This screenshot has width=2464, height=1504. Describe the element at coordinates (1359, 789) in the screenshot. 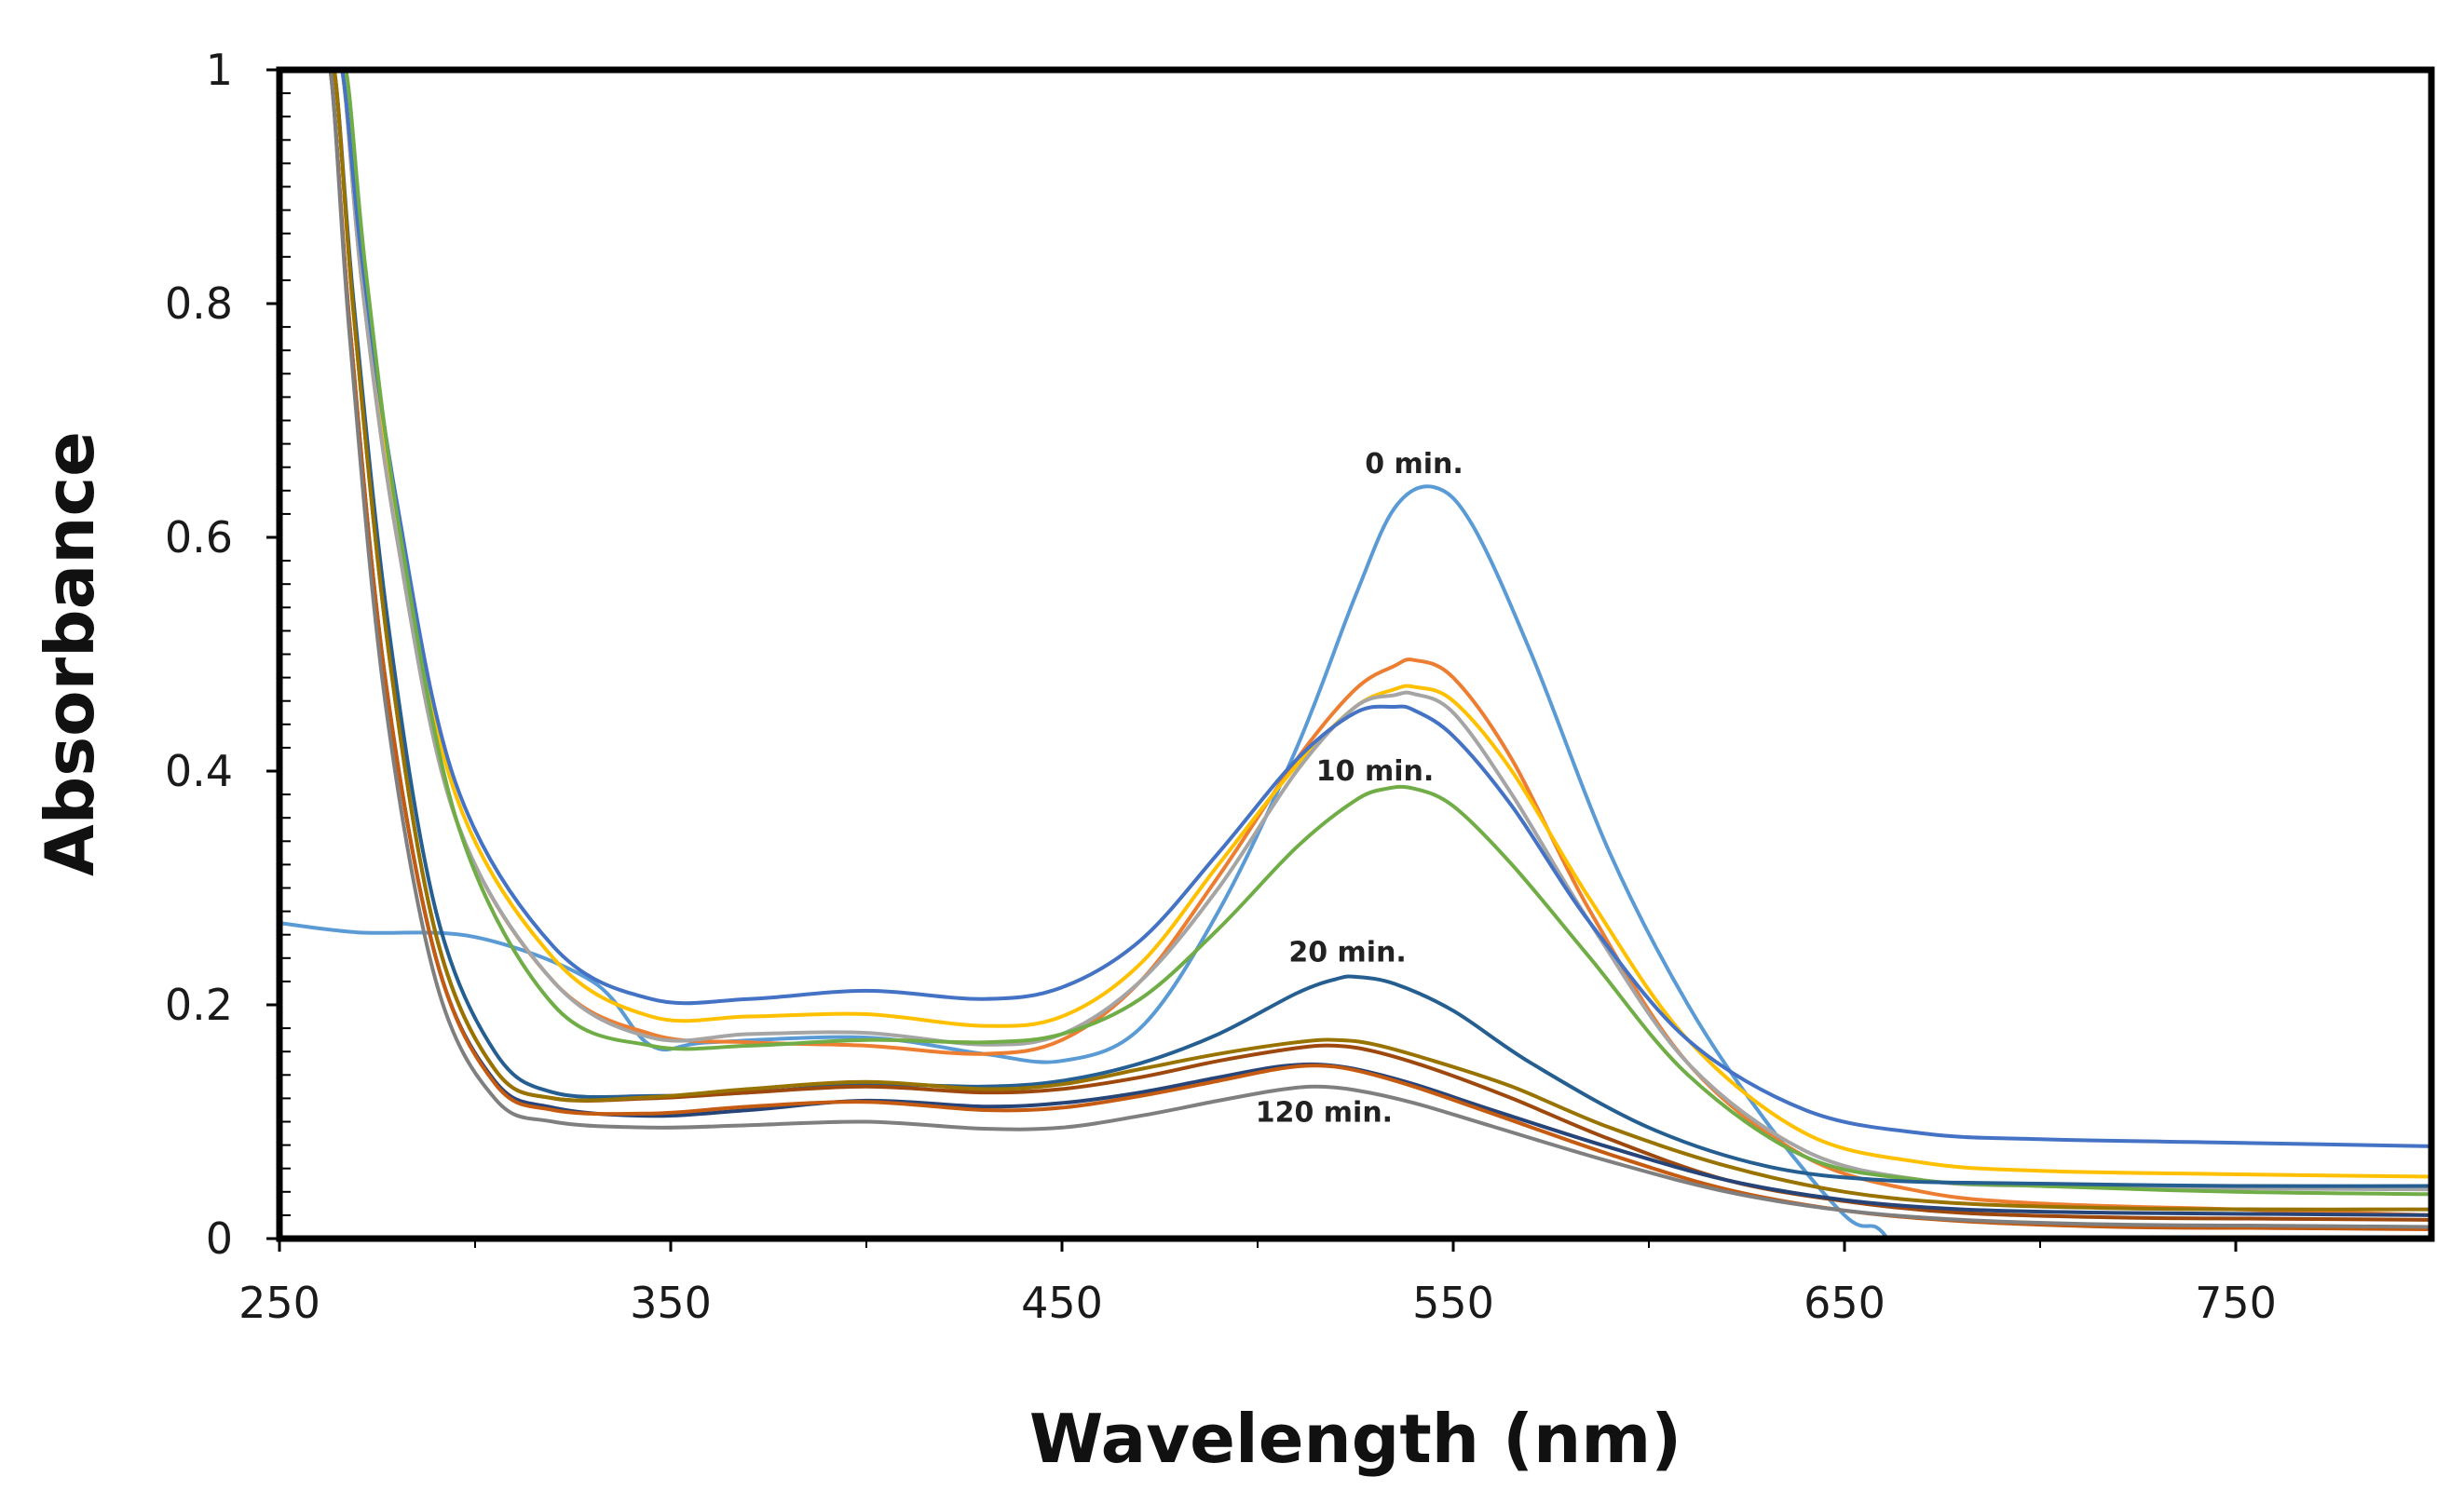

I see `curve-annotations: 0 min. 10 min. 20 min. 120 min.` at that location.